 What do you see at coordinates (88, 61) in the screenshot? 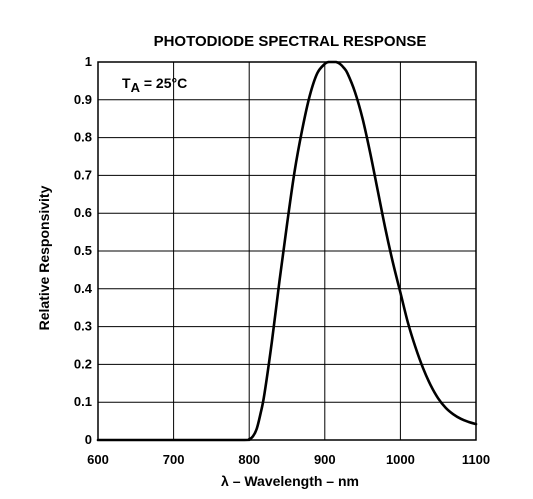
I see `y-tick-label: 1` at bounding box center [88, 61].